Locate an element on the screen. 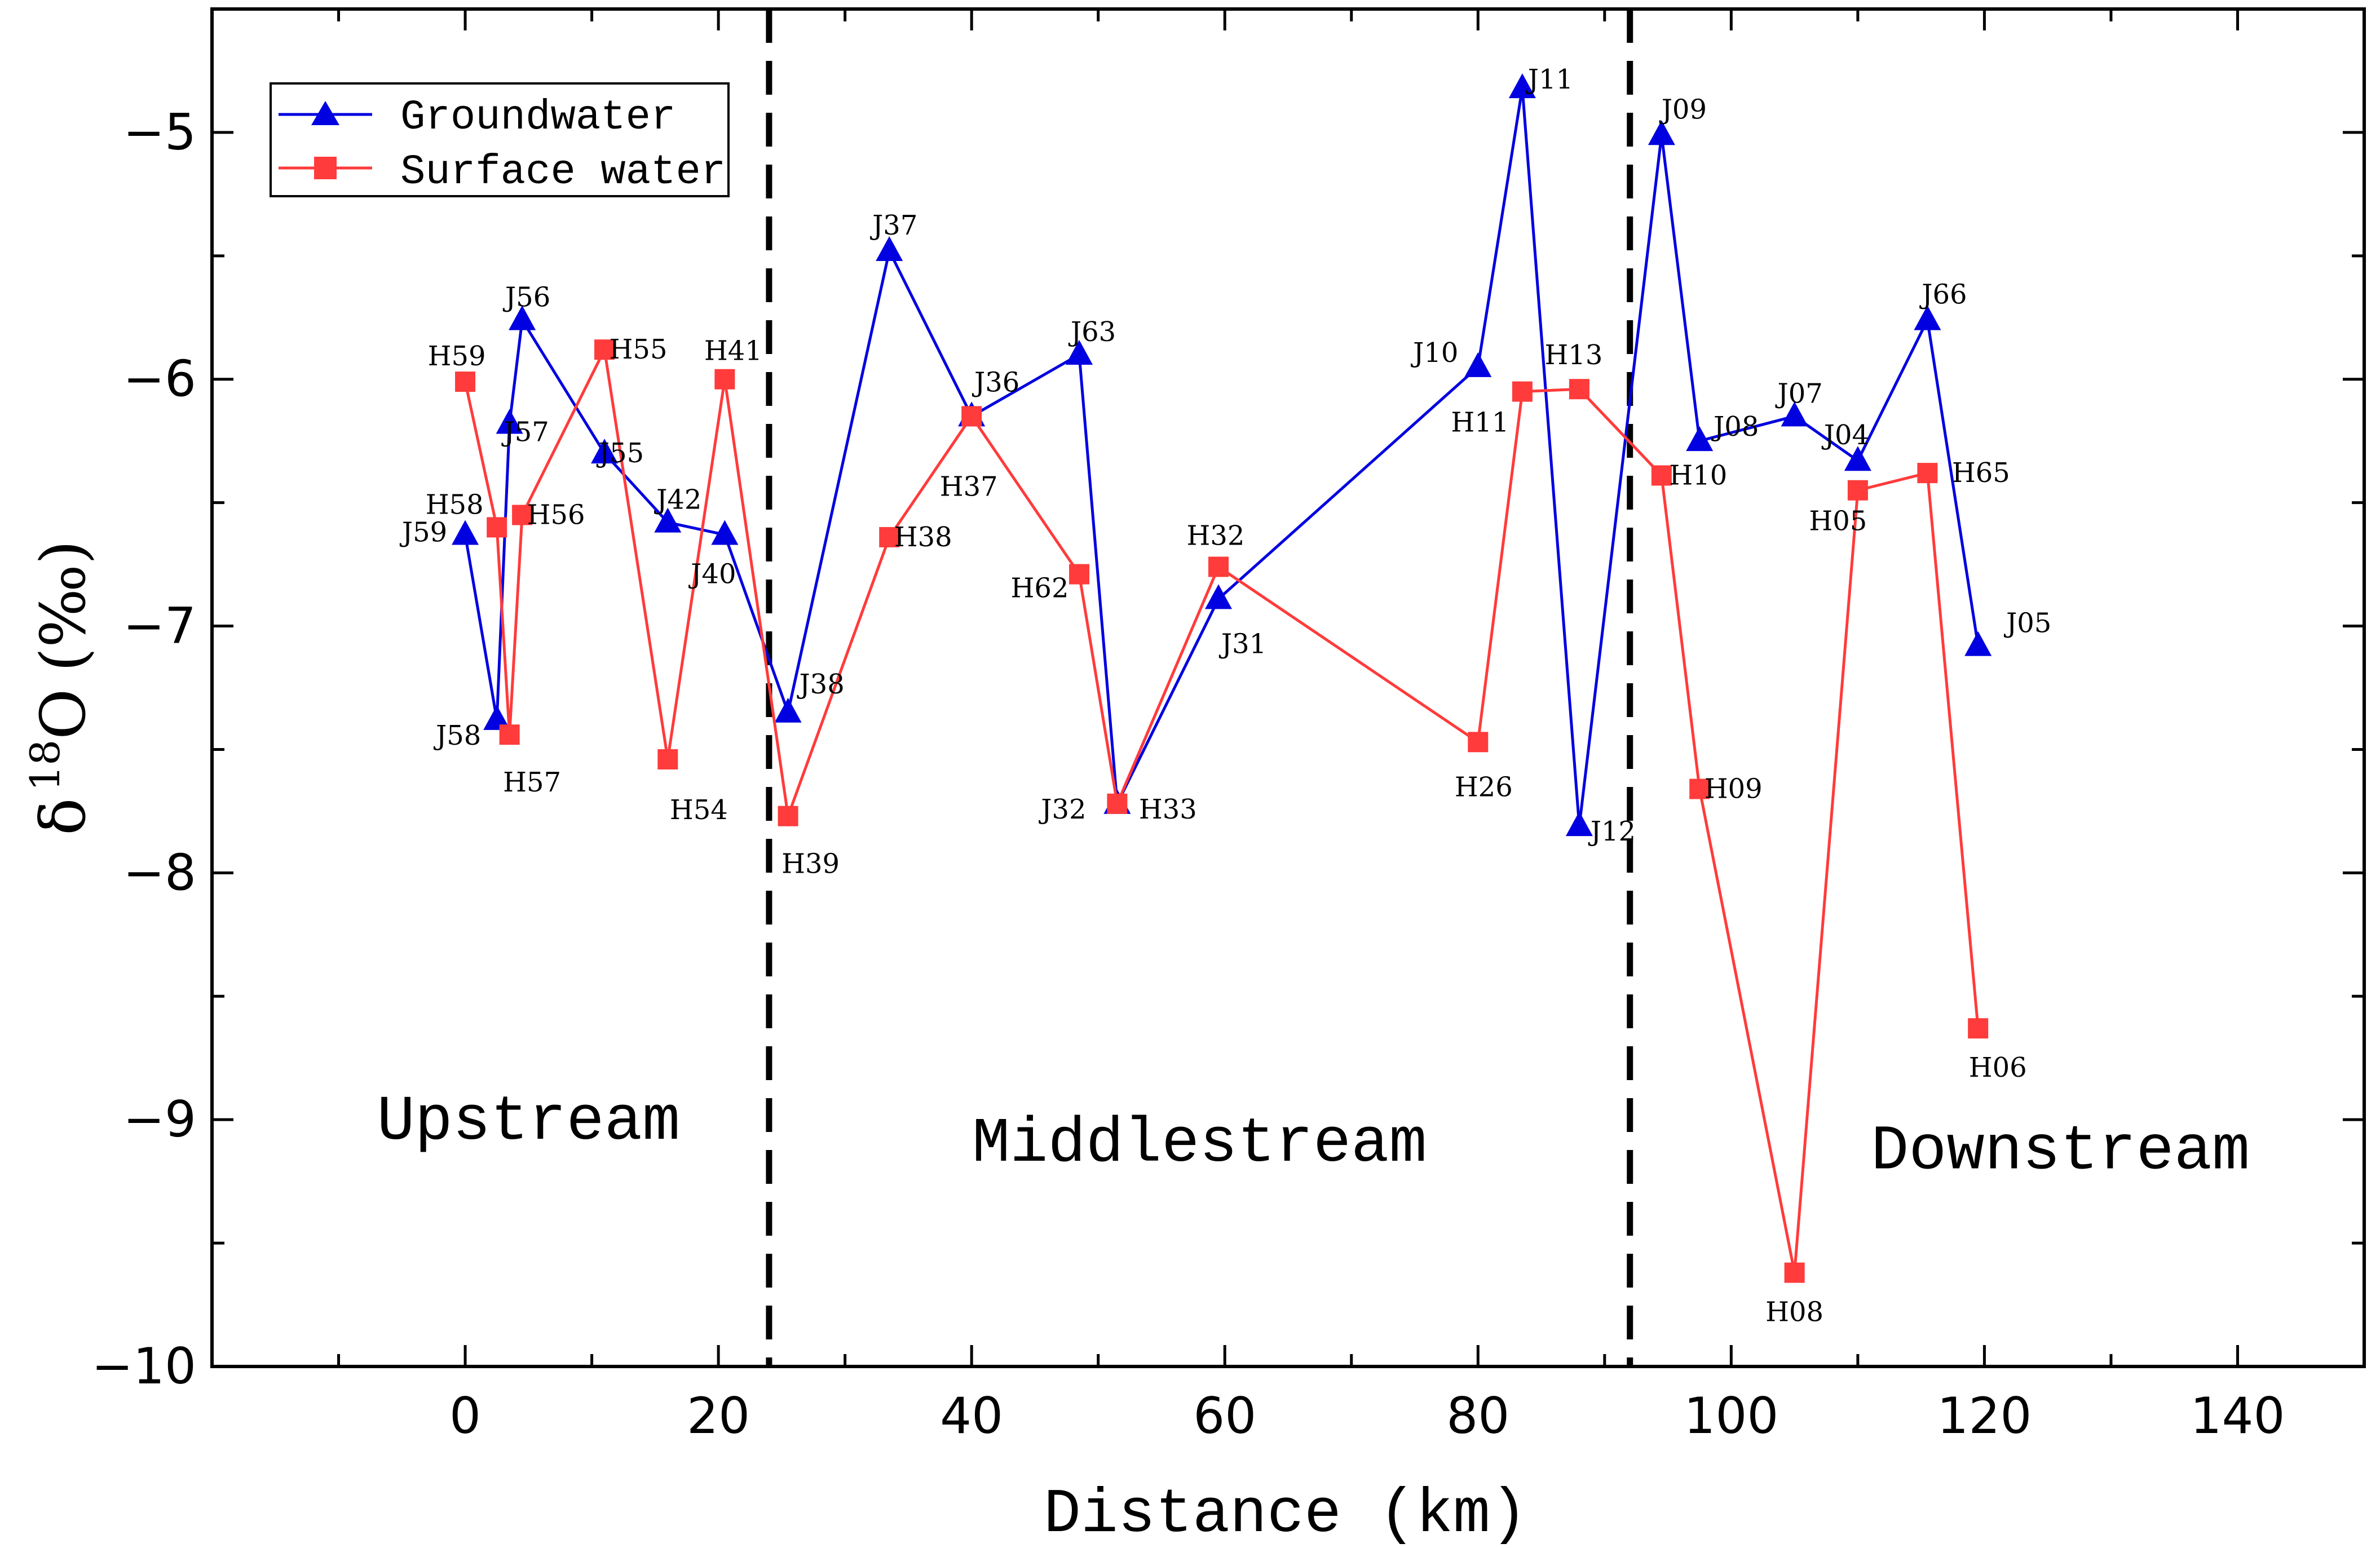 The height and width of the screenshot is (1548, 2380). point-label: H06 is located at coordinates (1998, 1067).